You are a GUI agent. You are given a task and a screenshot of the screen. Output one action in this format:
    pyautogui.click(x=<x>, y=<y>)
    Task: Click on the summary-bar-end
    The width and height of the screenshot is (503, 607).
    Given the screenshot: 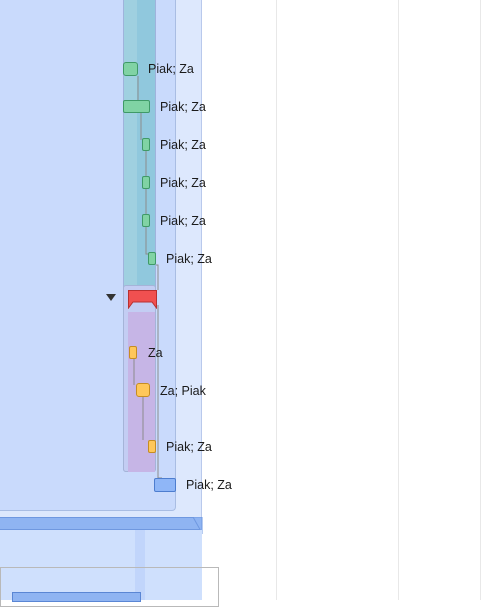 What is the action you would take?
    pyautogui.click(x=198, y=525)
    